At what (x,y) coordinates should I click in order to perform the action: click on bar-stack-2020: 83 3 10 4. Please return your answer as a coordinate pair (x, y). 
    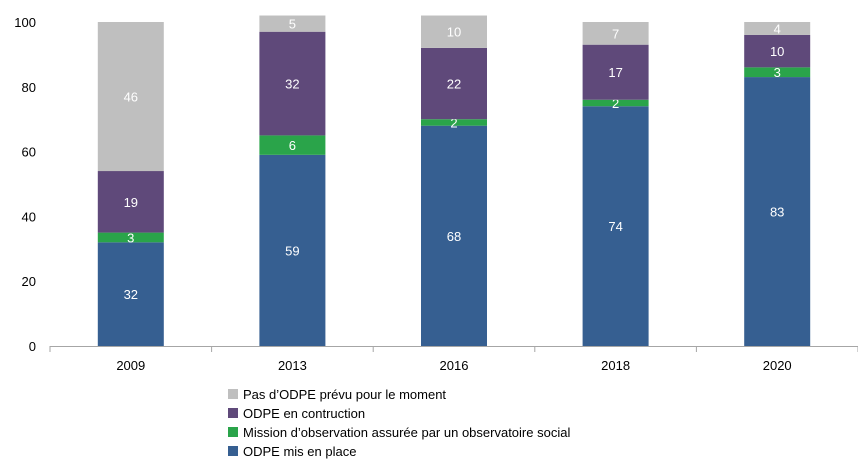
    Looking at the image, I should click on (777, 183).